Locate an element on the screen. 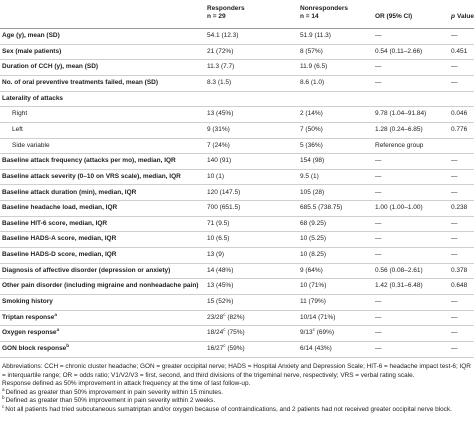  cell: 9/13c (69%) is located at coordinates (317, 332).